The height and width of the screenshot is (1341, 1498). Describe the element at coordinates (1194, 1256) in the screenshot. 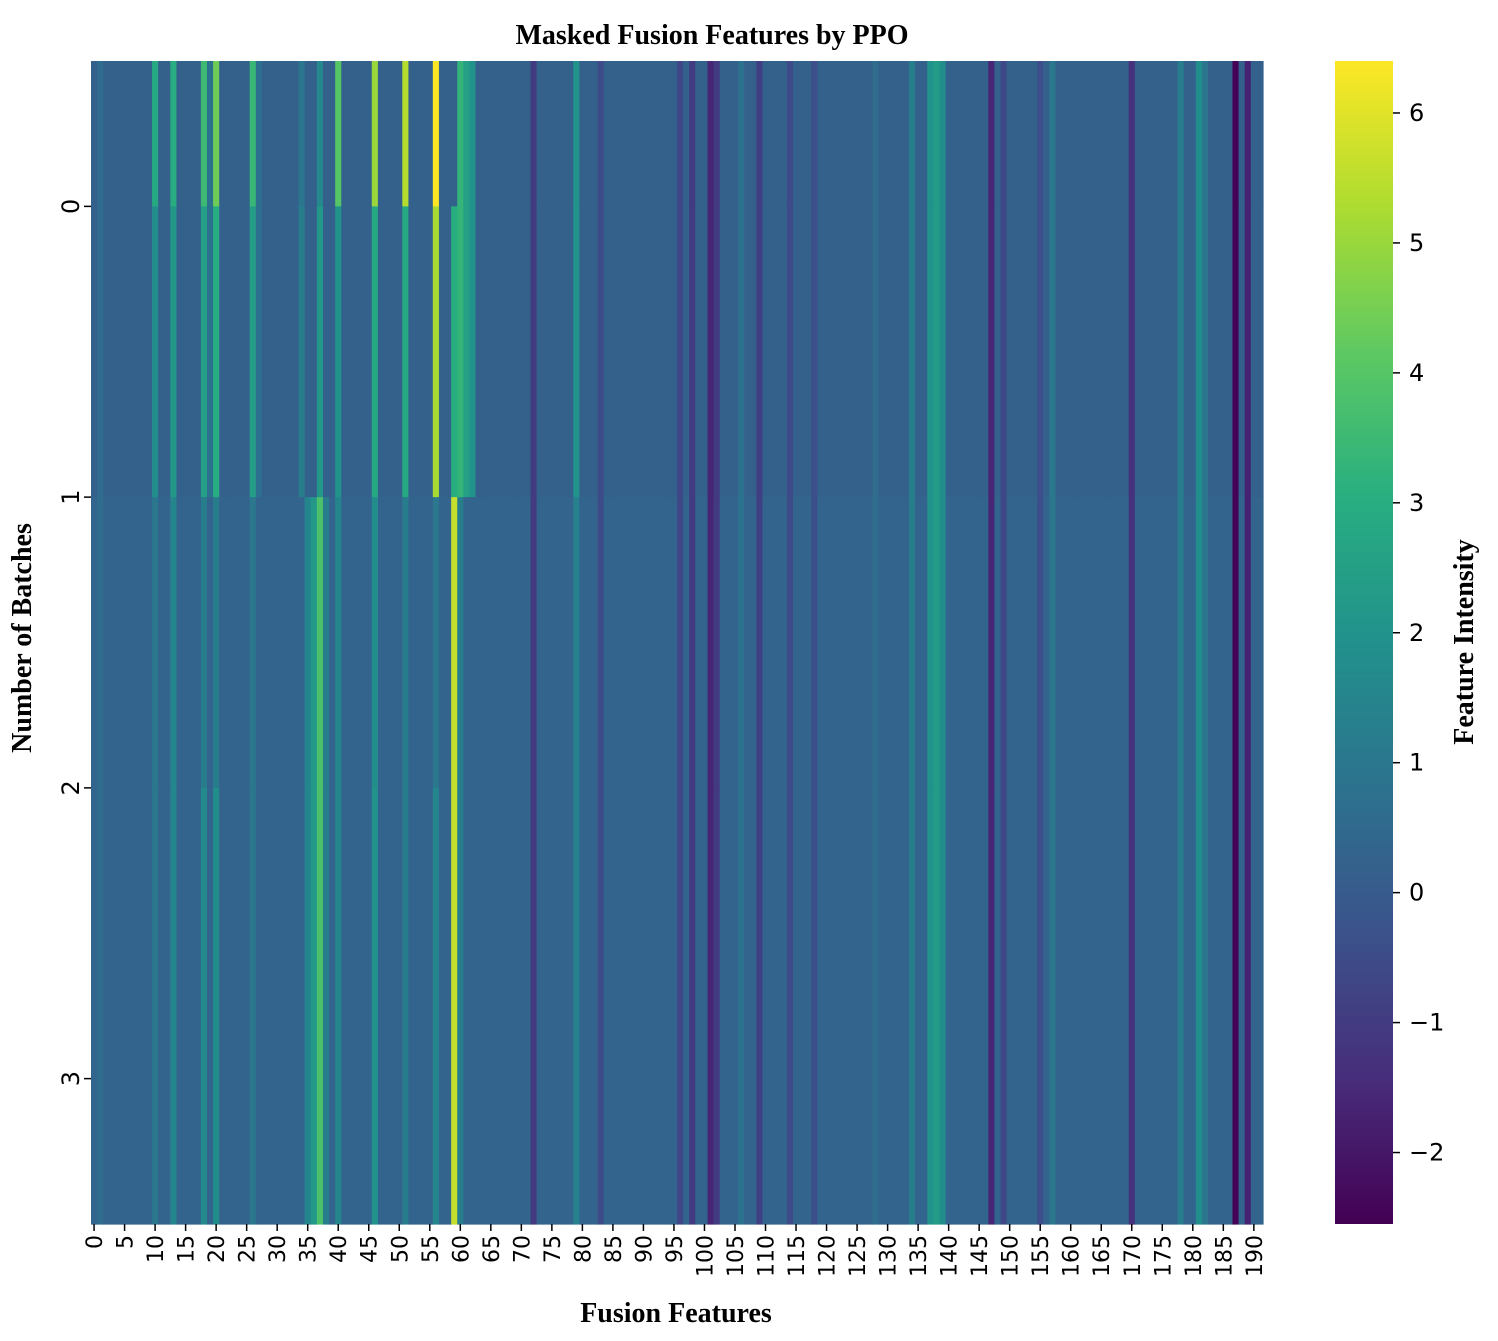

I see `x-tick-label: 180` at that location.